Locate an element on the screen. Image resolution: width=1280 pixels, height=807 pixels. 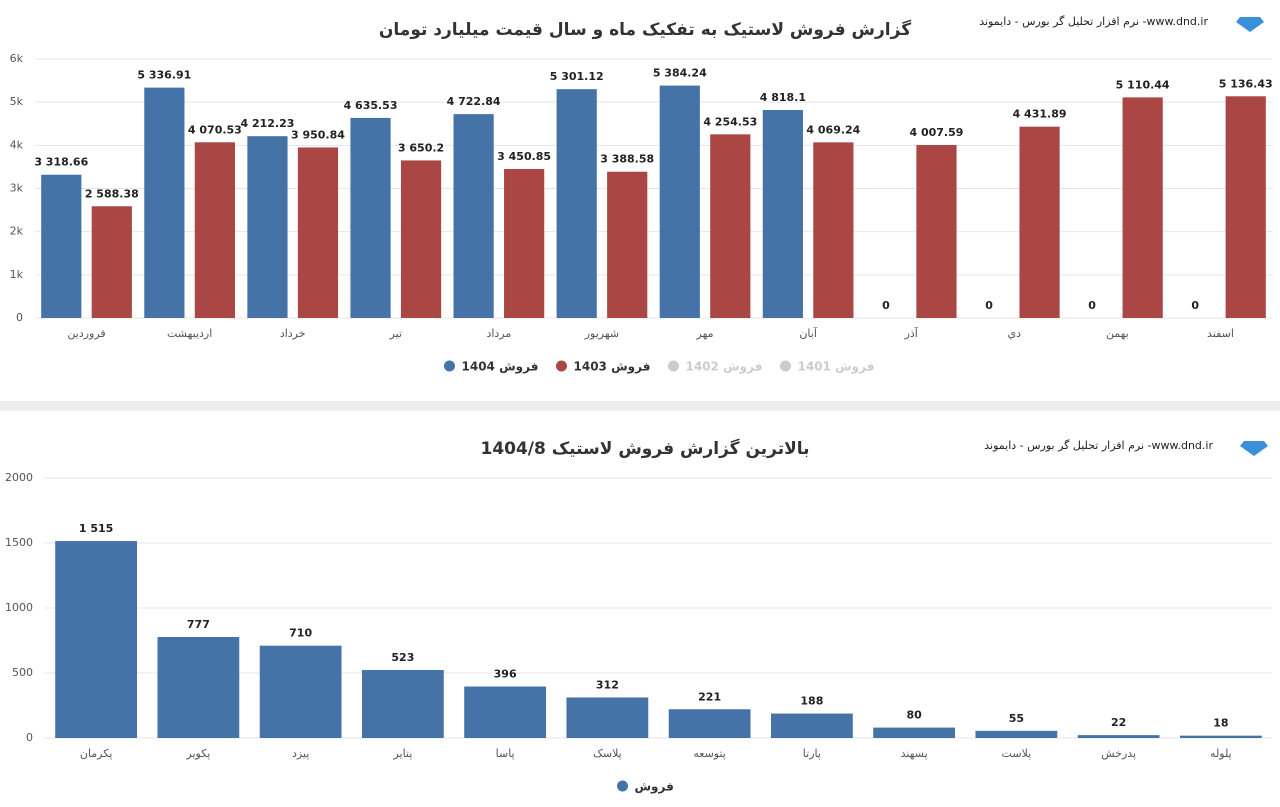
x-tick-label: فروردین is located at coordinates (86, 333).